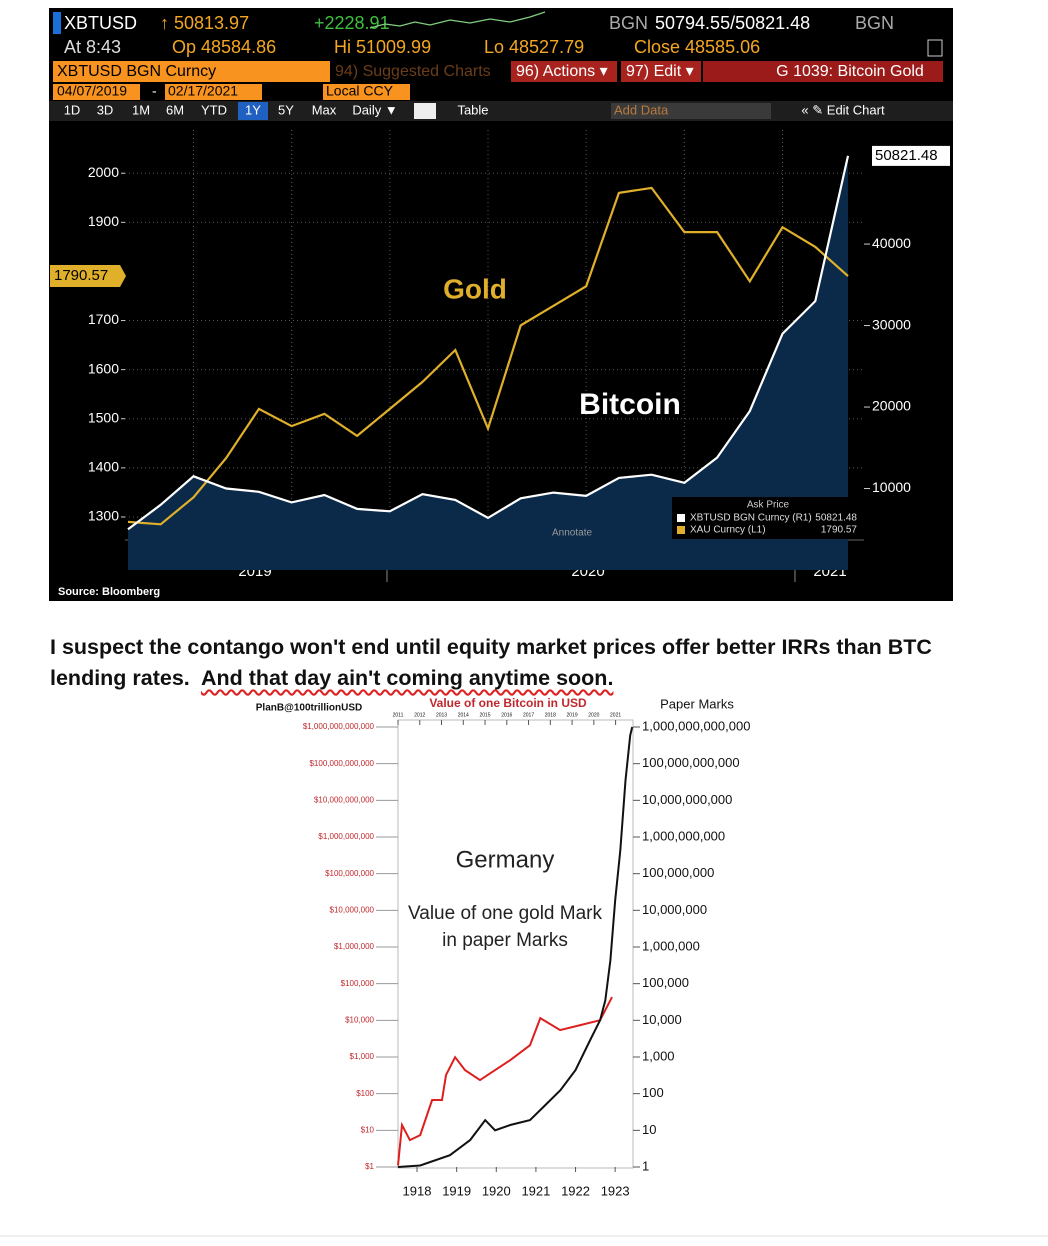  Describe the element at coordinates (103, 221) in the screenshot. I see `y-tick-label: 1900` at that location.